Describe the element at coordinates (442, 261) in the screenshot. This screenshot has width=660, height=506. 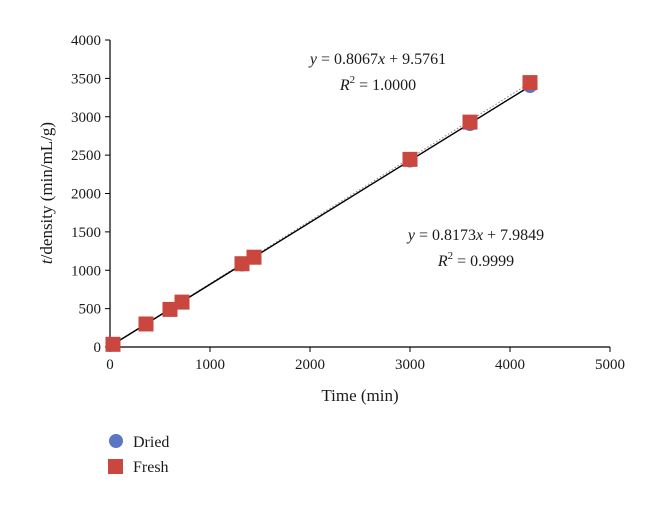
I see `dried-r2-label: R` at that location.